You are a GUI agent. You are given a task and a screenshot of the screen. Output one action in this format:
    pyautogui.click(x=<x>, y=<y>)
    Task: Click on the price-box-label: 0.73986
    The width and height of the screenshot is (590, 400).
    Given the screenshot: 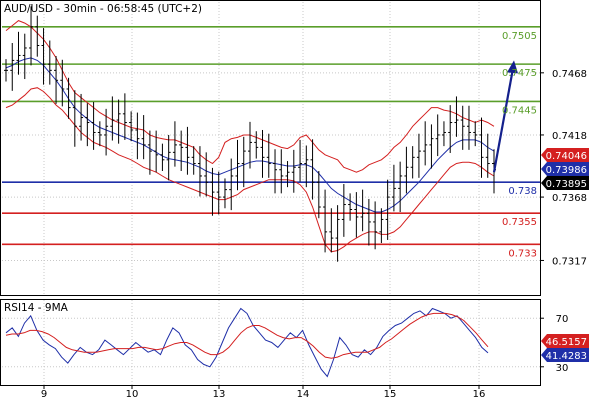 What is the action you would take?
    pyautogui.click(x=566, y=170)
    